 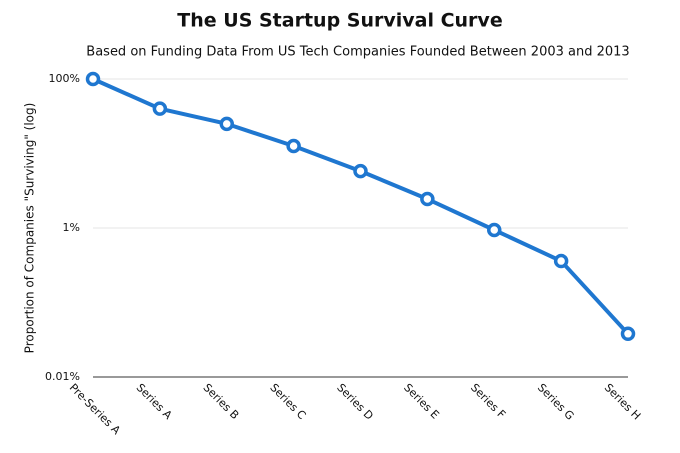 I want to click on x-tick-label: Series B, so click(x=221, y=401).